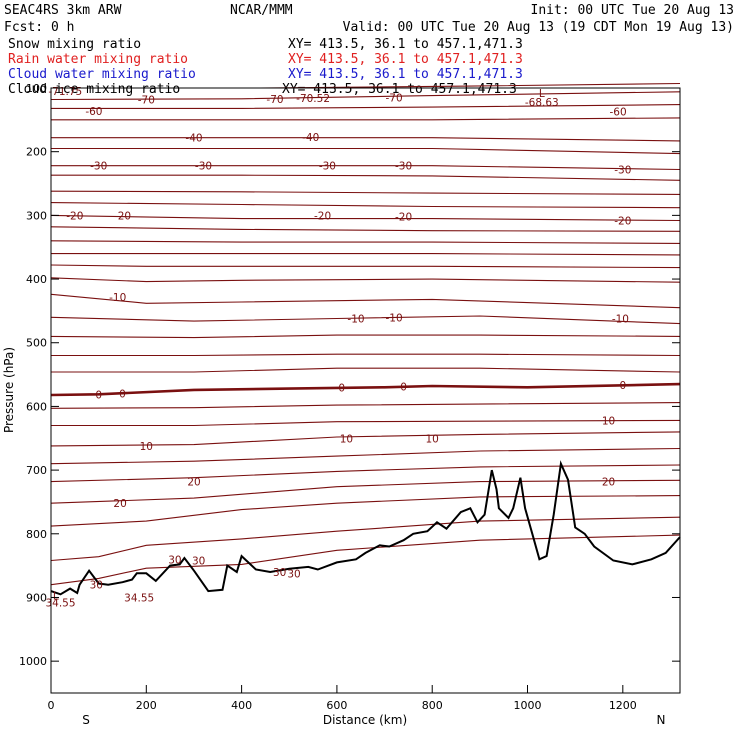  Describe the element at coordinates (33, 661) in the screenshot. I see `y-tick-label: 1000` at that location.